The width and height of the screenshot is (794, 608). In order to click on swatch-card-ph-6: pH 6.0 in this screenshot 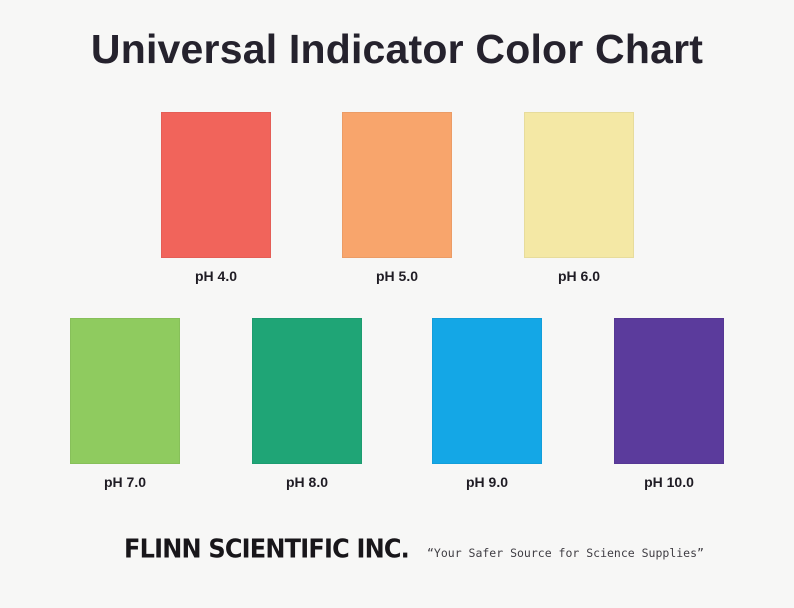, I will do `click(579, 198)`.